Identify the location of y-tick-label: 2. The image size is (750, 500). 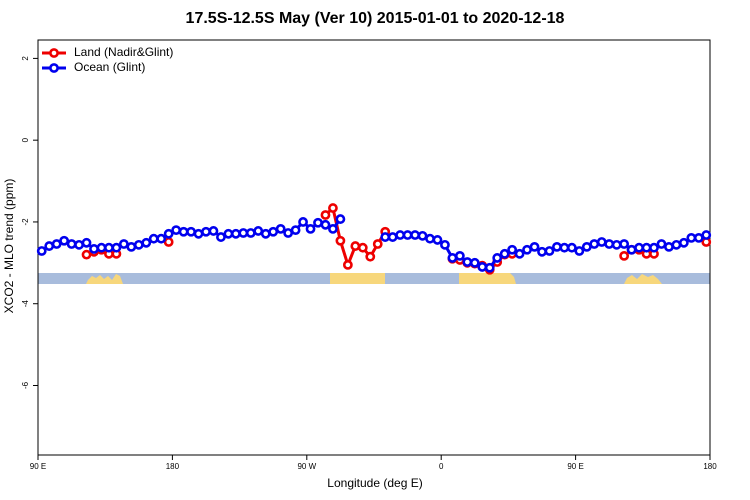
(25, 58).